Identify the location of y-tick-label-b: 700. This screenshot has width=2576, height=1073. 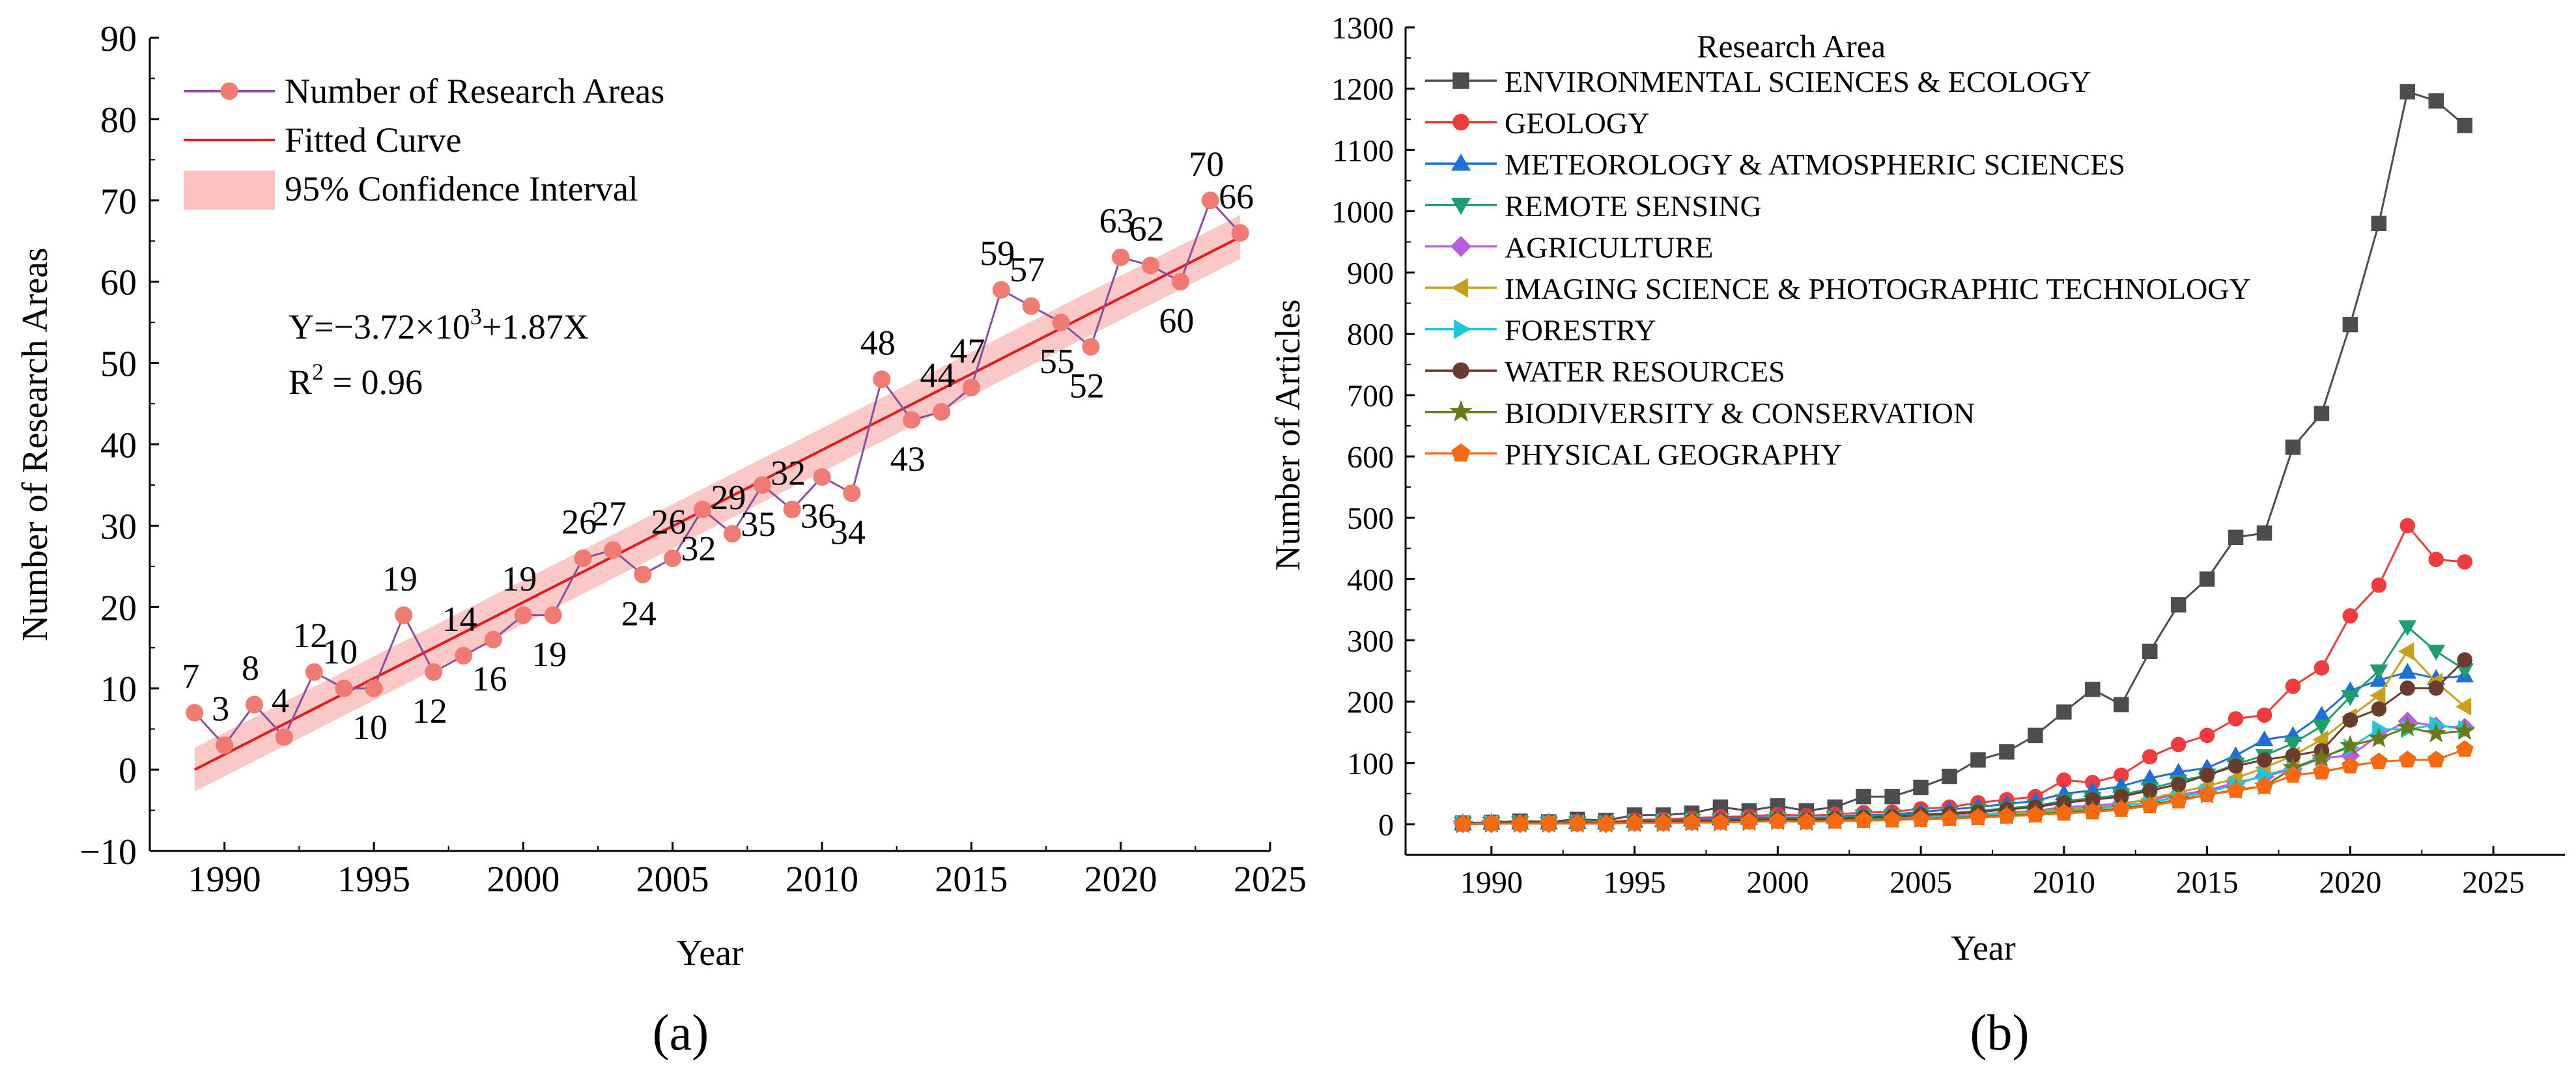
(1370, 396).